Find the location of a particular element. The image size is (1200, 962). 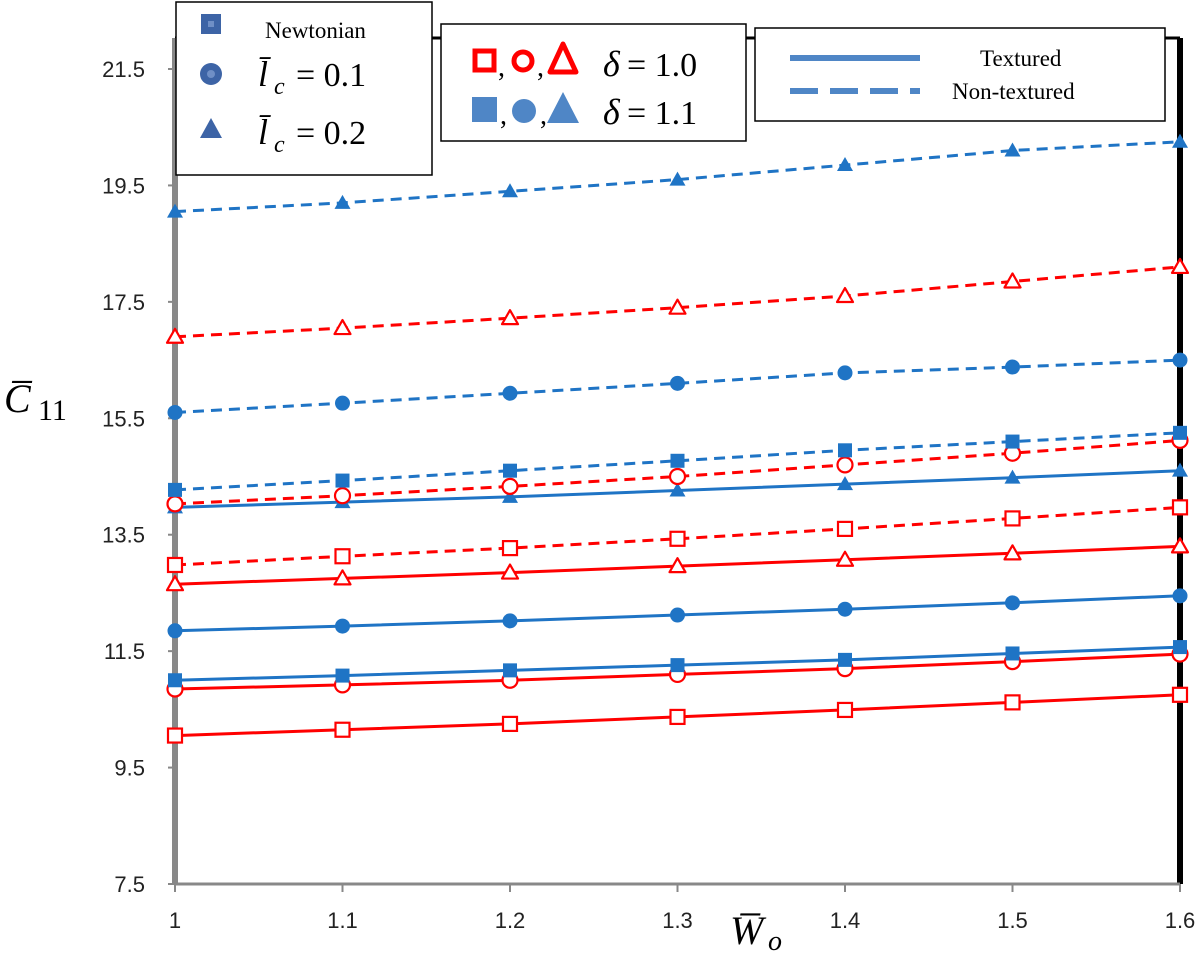

y-tick-label: 15.5 is located at coordinates (123, 418).